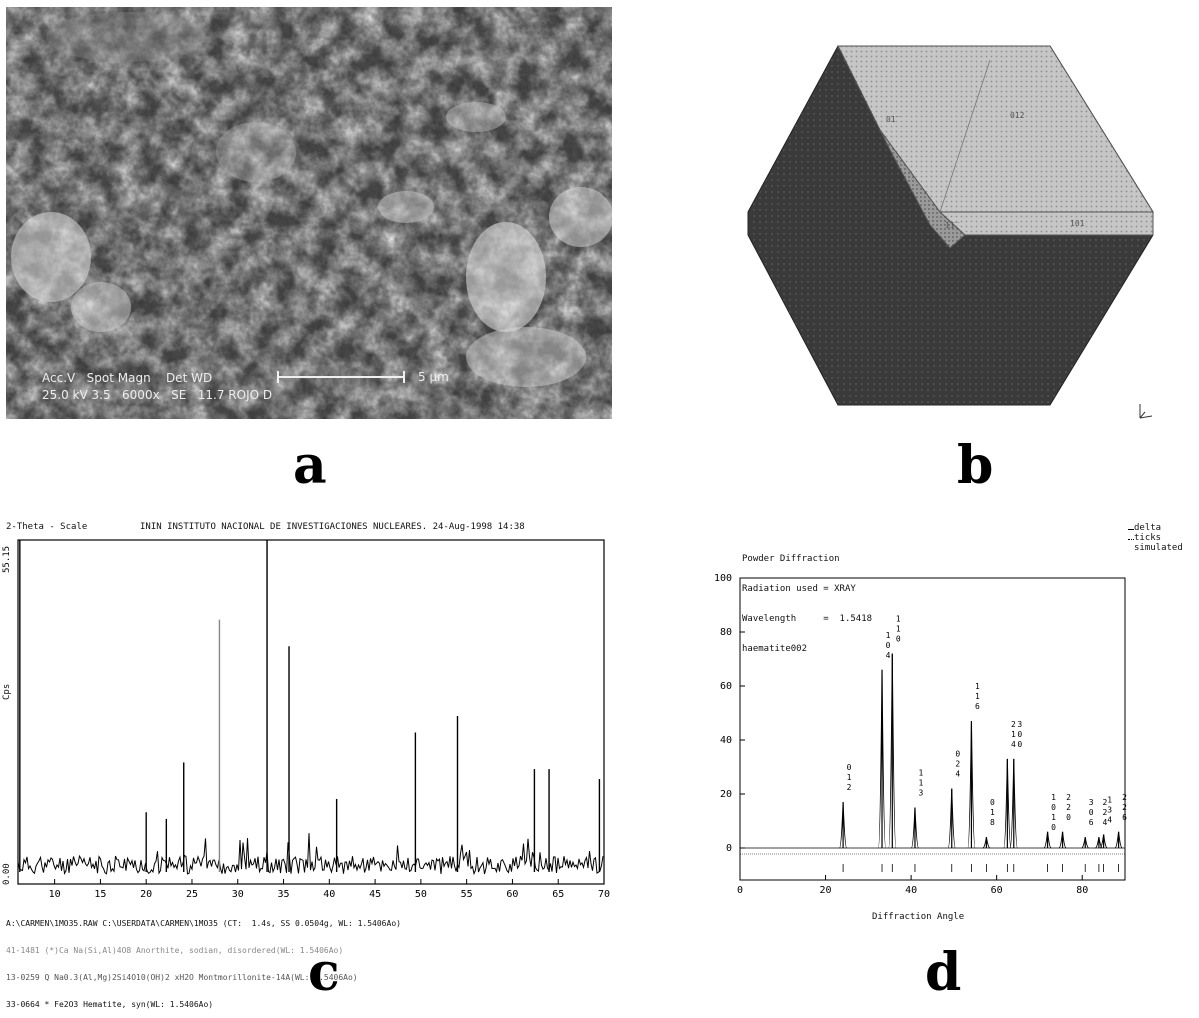 Image resolution: width=1199 pixels, height=1018 pixels. Describe the element at coordinates (826, 890) in the screenshot. I see `pd-x-tick-label: 20` at that location.